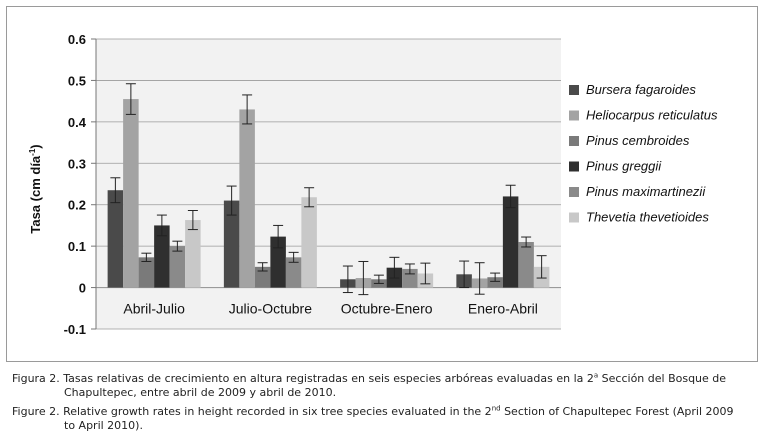 The image size is (766, 446). What do you see at coordinates (77, 246) in the screenshot?
I see `y-tick-label: 0.1` at bounding box center [77, 246].